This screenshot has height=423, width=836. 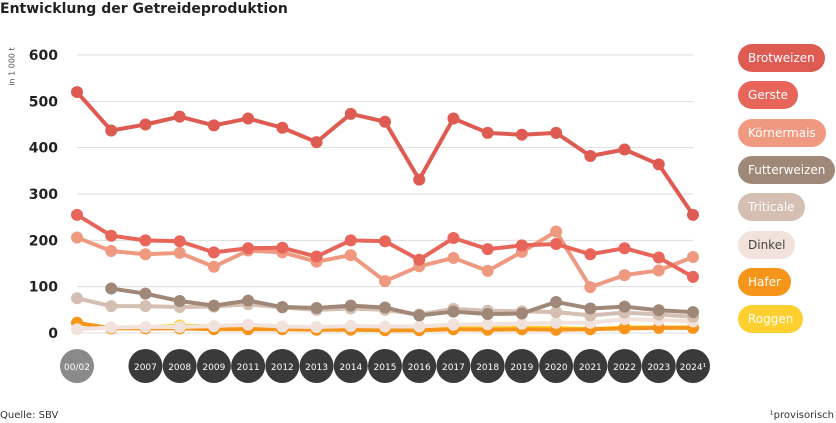 What do you see at coordinates (767, 244) in the screenshot?
I see `legend-item-dinkel: Dinkel` at bounding box center [767, 244].